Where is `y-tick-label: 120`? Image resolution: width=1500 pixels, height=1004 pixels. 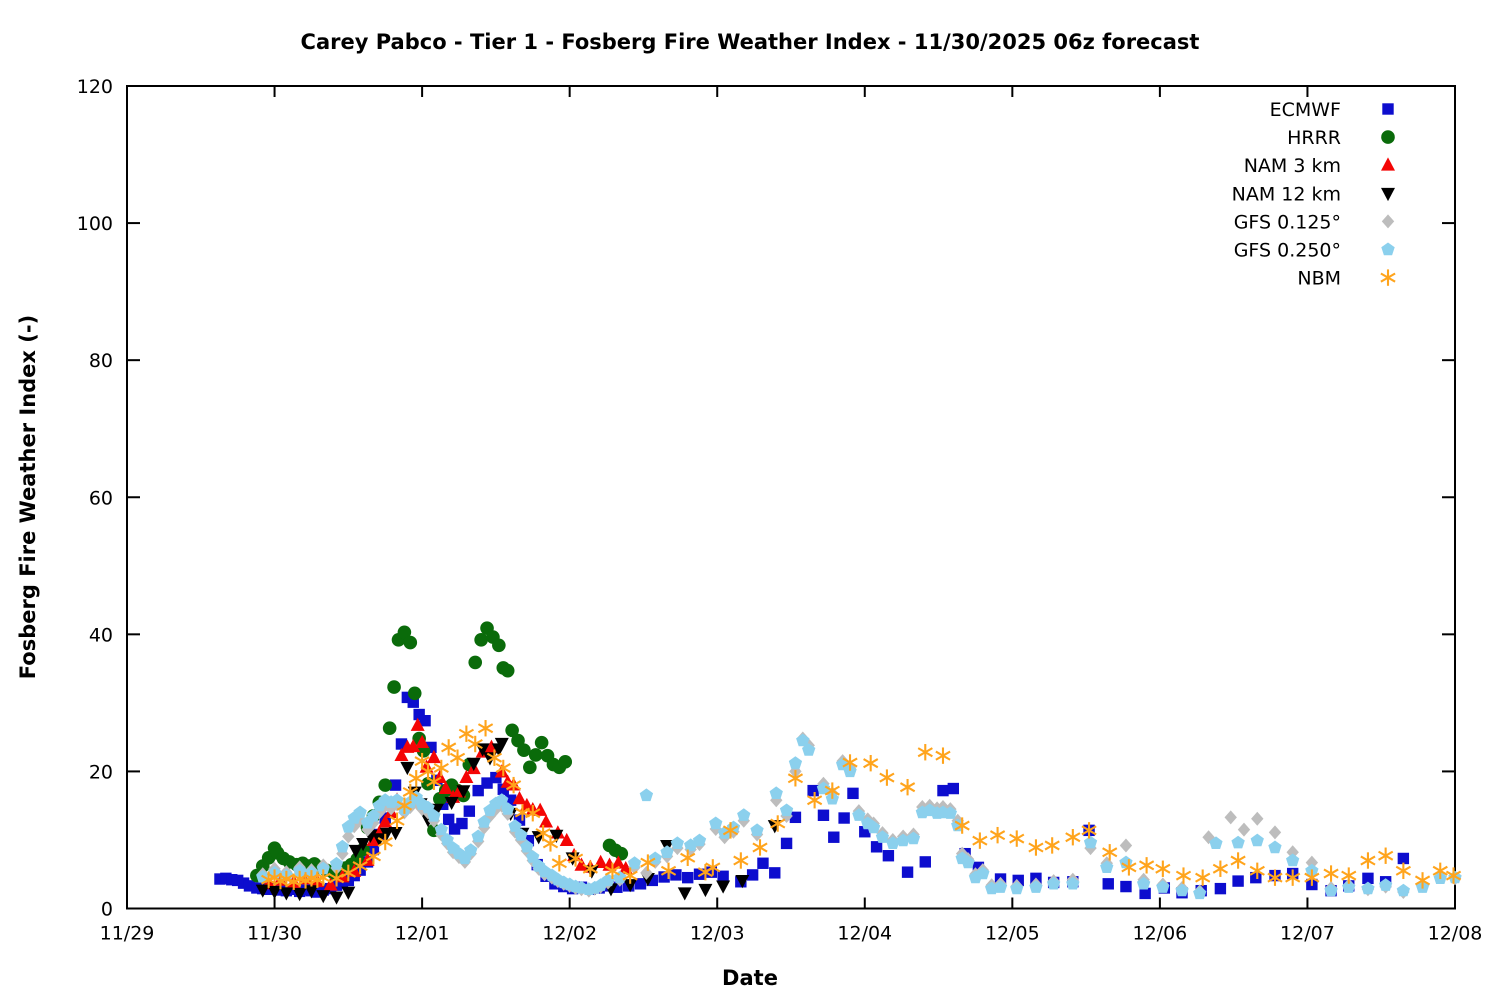 y-tick-label: 120 is located at coordinates (95, 87).